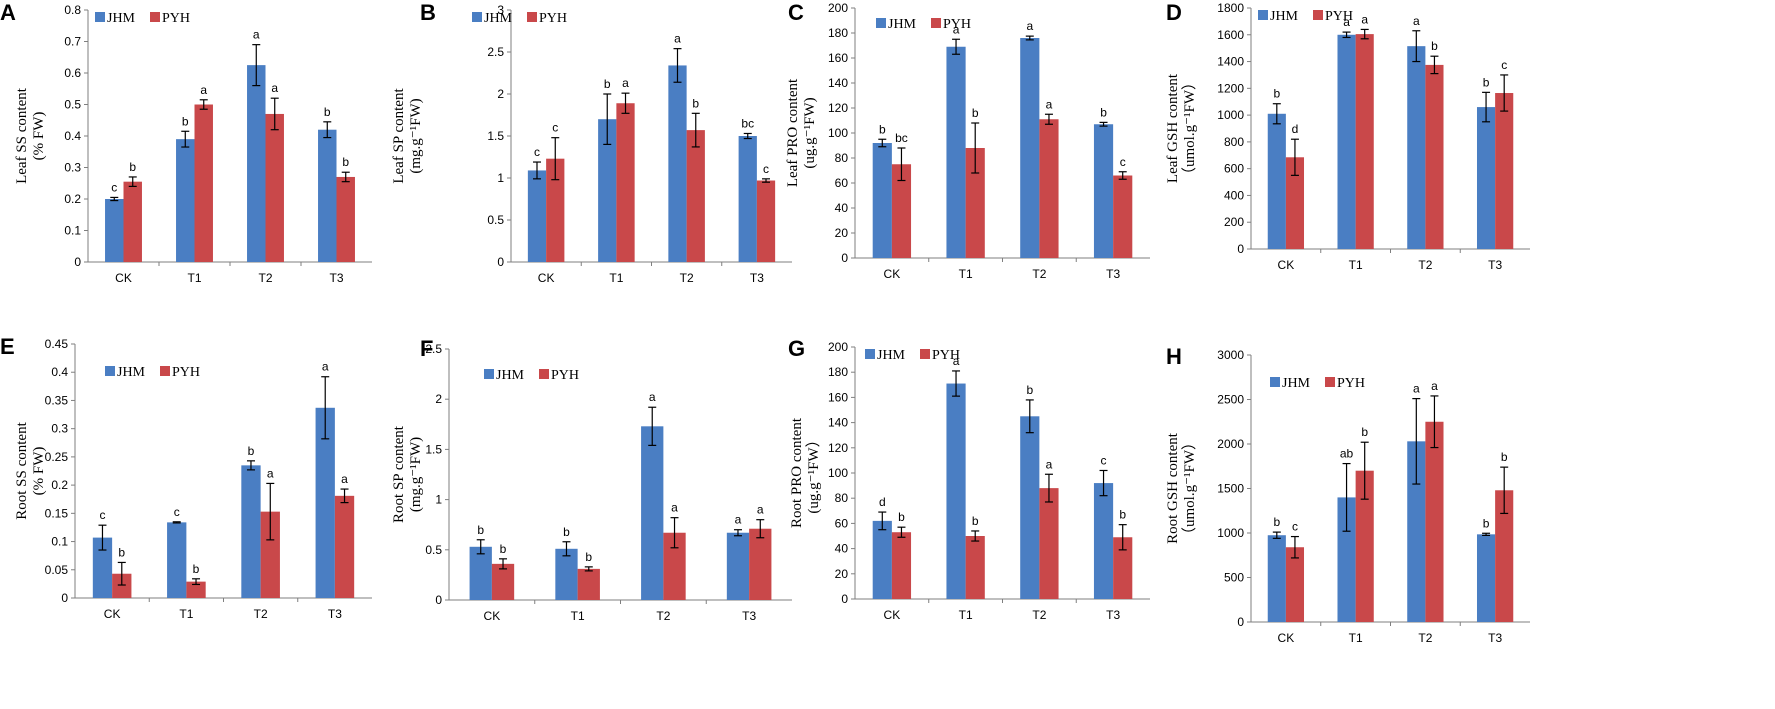  I want to click on y-tick-label: 2.5, so click(495, 52).